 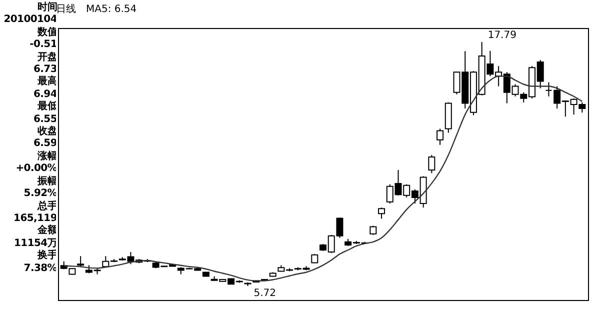 I want to click on text: 17.79, so click(x=502, y=35).